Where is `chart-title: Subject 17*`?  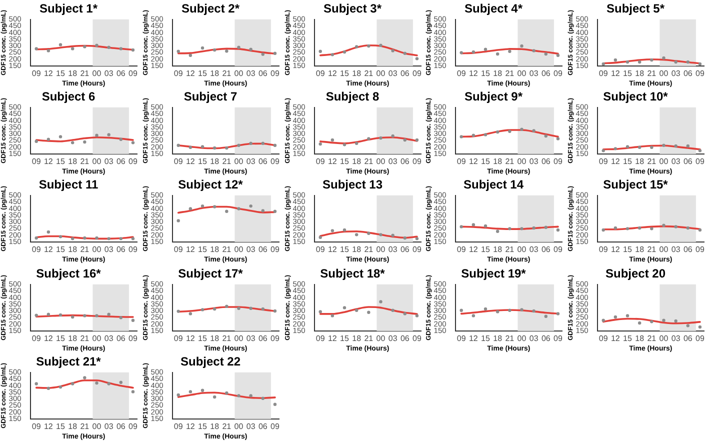 chart-title: Subject 17* is located at coordinates (210, 273).